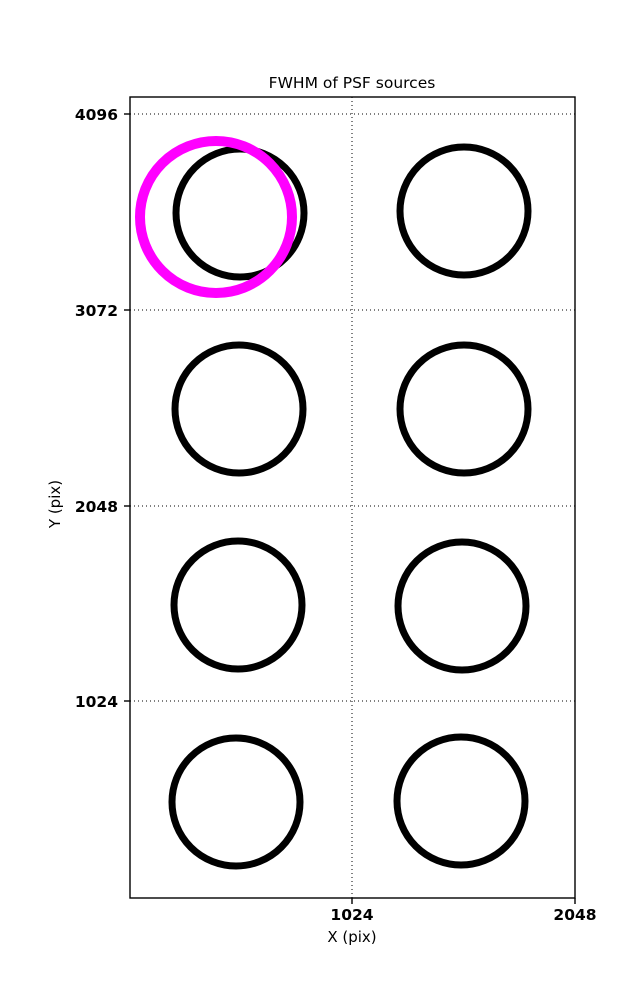  What do you see at coordinates (463, 901) in the screenshot?
I see `x-tick-marks` at bounding box center [463, 901].